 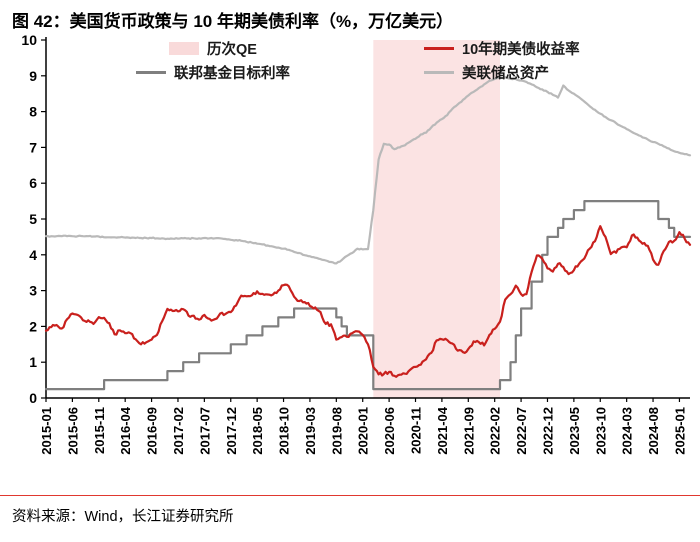 What do you see at coordinates (33, 326) in the screenshot?
I see `y-tick-label: 2` at bounding box center [33, 326].